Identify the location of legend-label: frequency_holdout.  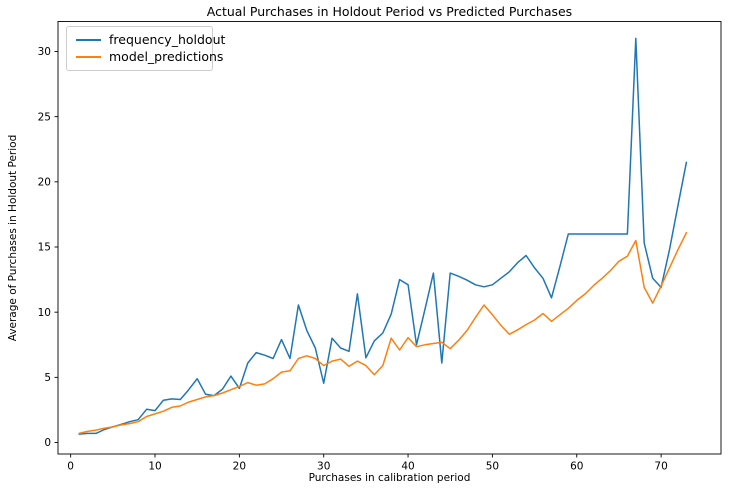
(167, 39).